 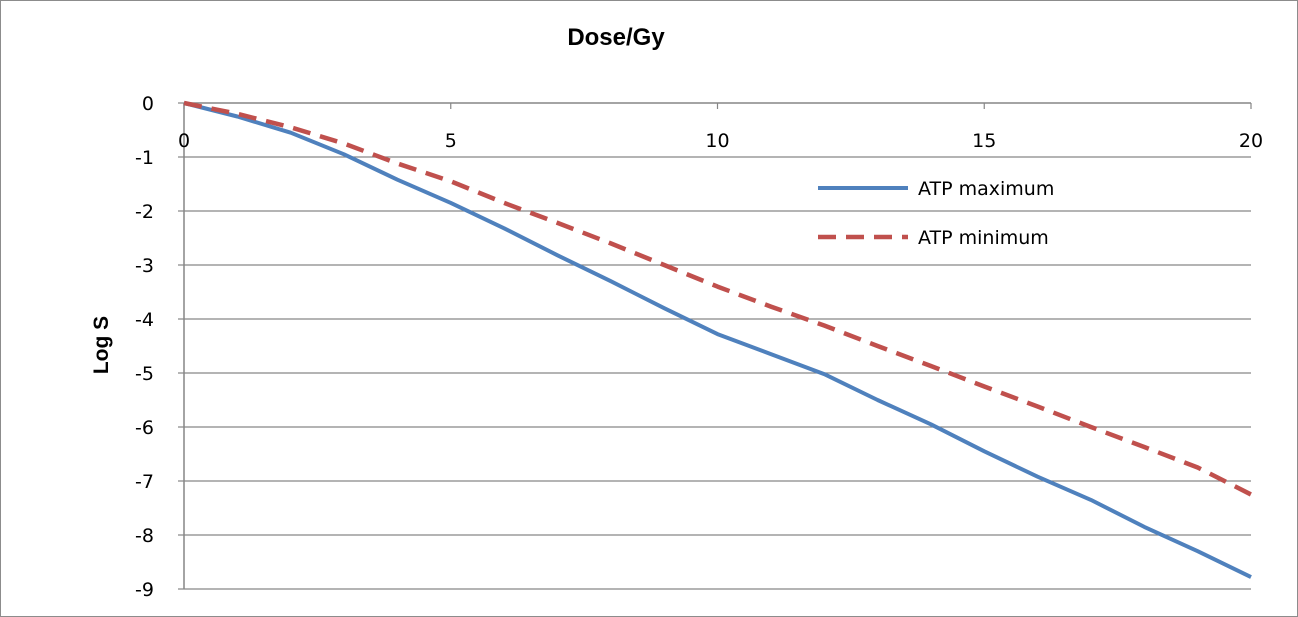 I want to click on x-tick-label-0: 0, so click(x=184, y=141).